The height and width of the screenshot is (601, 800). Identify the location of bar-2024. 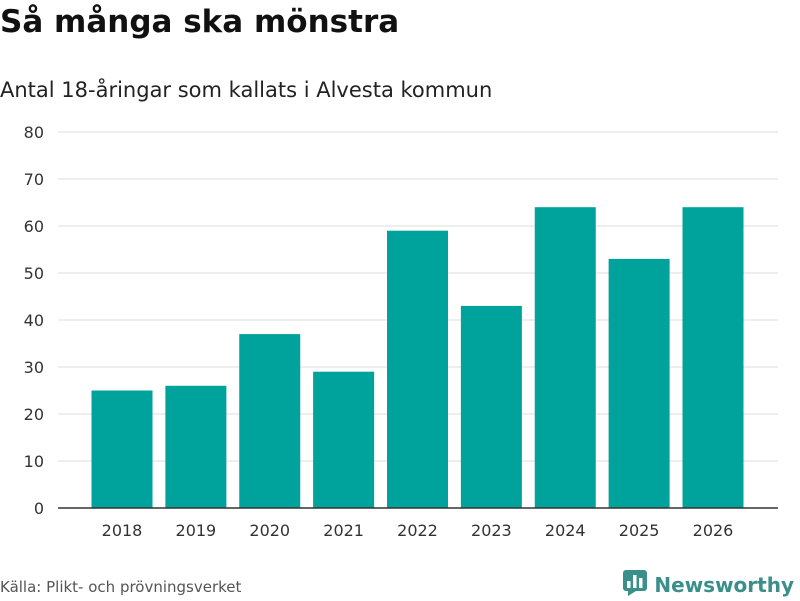
(565, 357).